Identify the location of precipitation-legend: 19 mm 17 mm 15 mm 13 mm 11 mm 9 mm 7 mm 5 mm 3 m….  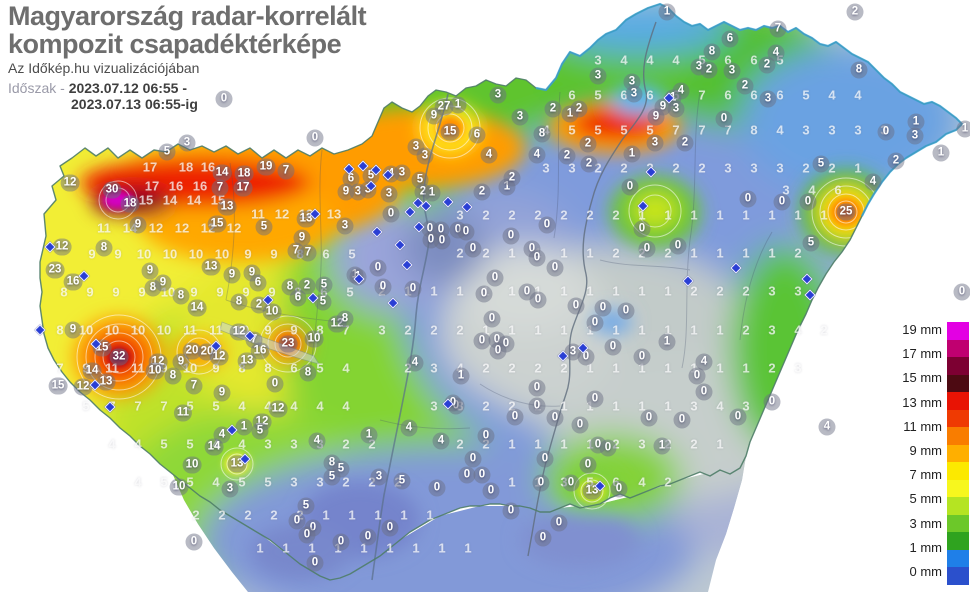
(932, 453).